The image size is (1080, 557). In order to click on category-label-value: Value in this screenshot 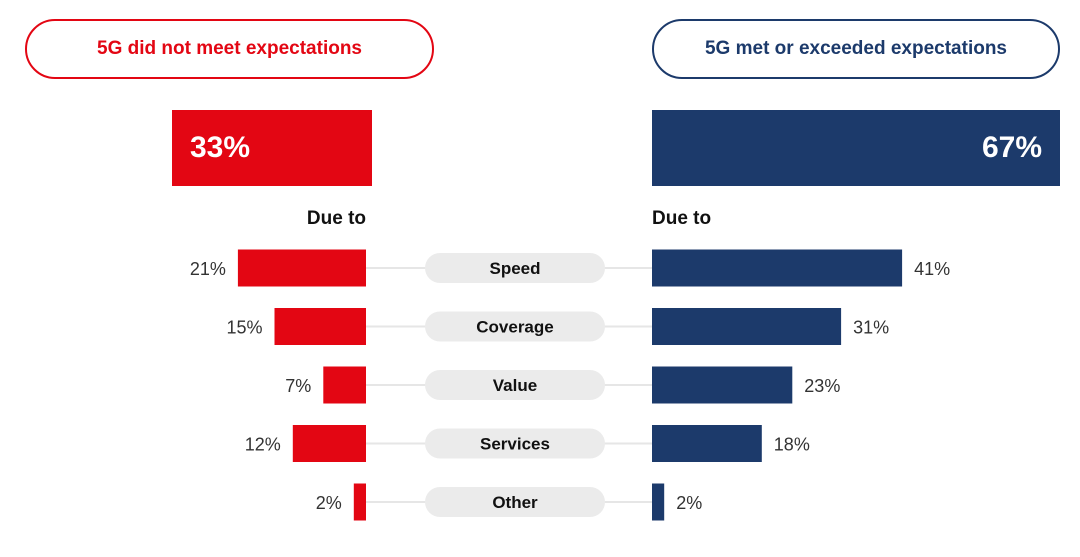, I will do `click(515, 385)`.